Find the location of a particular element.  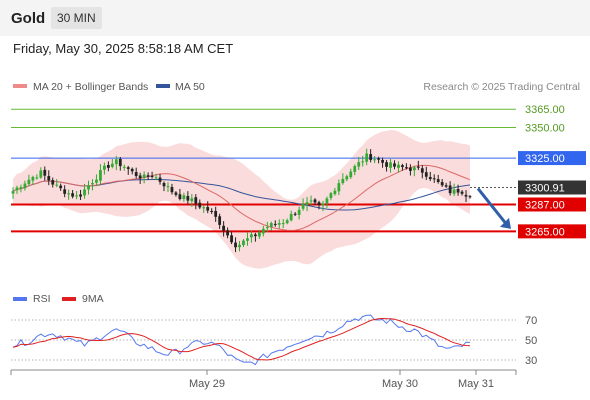

legend-rsi-ma-label: 9MA is located at coordinates (93, 299).